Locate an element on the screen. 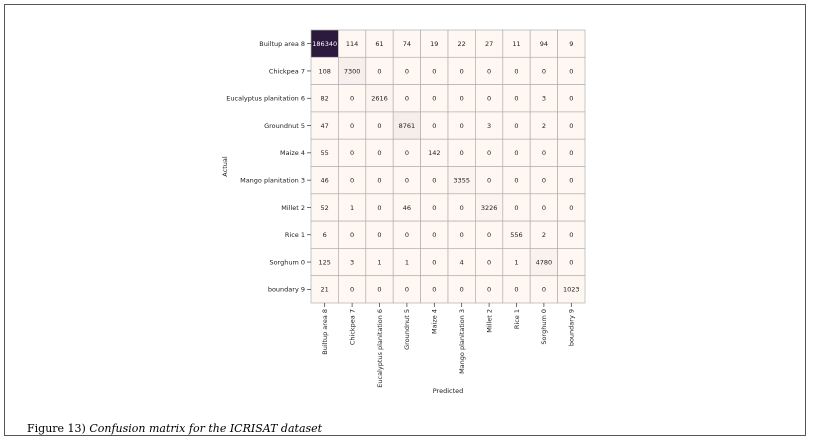  cell-value-label: 21 is located at coordinates (325, 290).